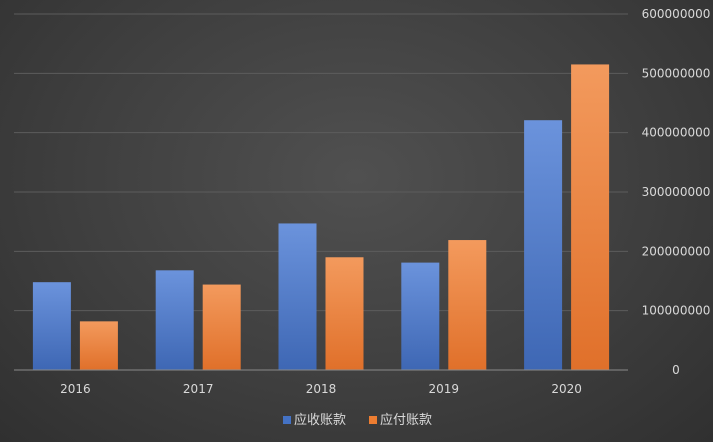  I want to click on legend-label: 应收账款, so click(320, 420).